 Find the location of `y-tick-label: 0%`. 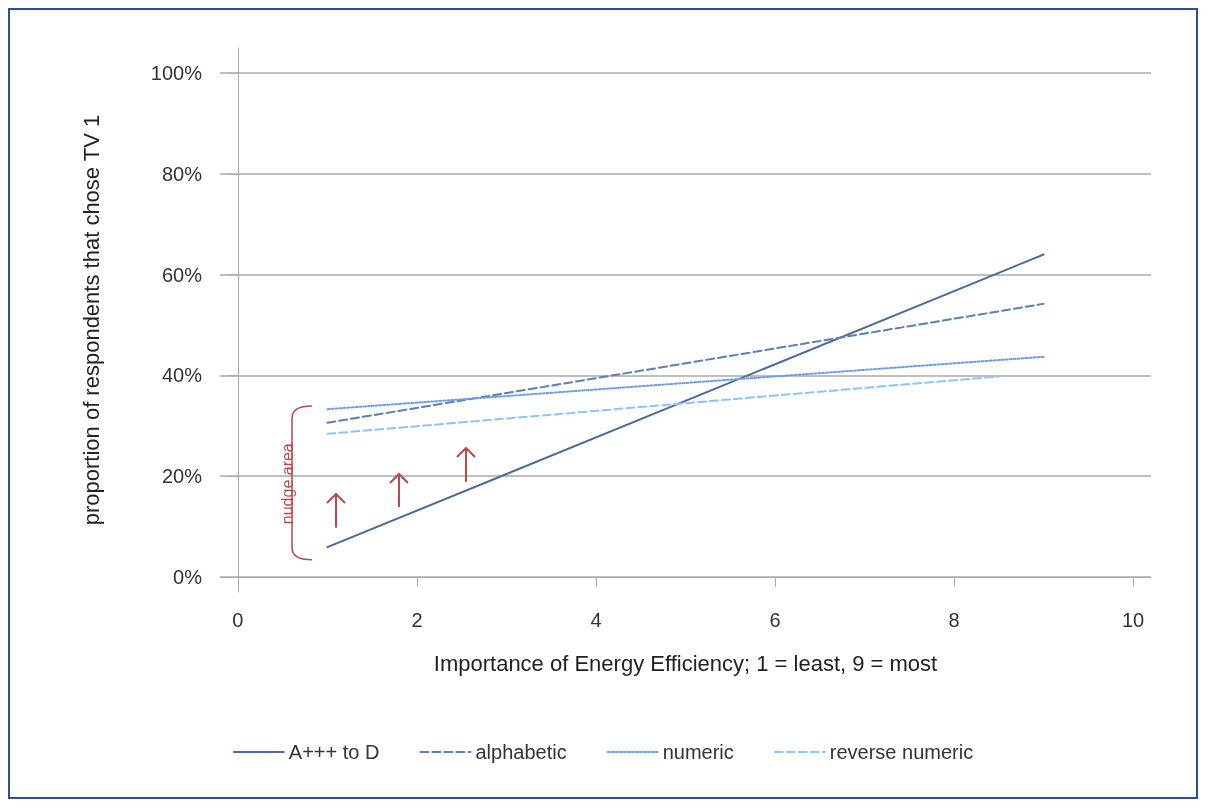

y-tick-label: 0% is located at coordinates (188, 576).